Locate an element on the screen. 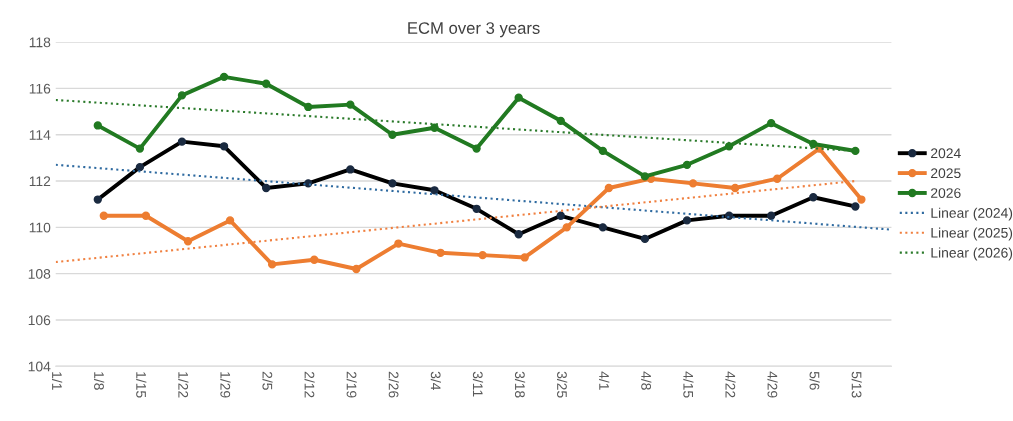 This screenshot has height=421, width=1013. x-tick-label: 4/29 is located at coordinates (772, 384).